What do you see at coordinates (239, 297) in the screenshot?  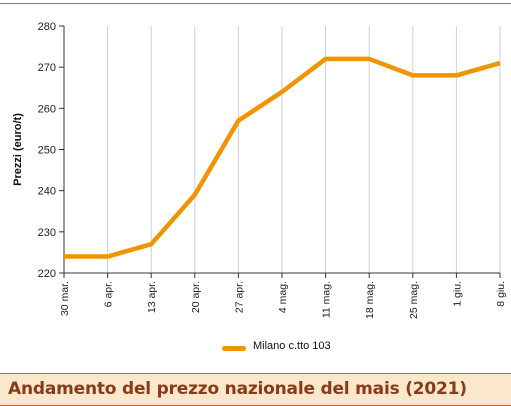 I see `x-tick-label: 27 apr.` at bounding box center [239, 297].